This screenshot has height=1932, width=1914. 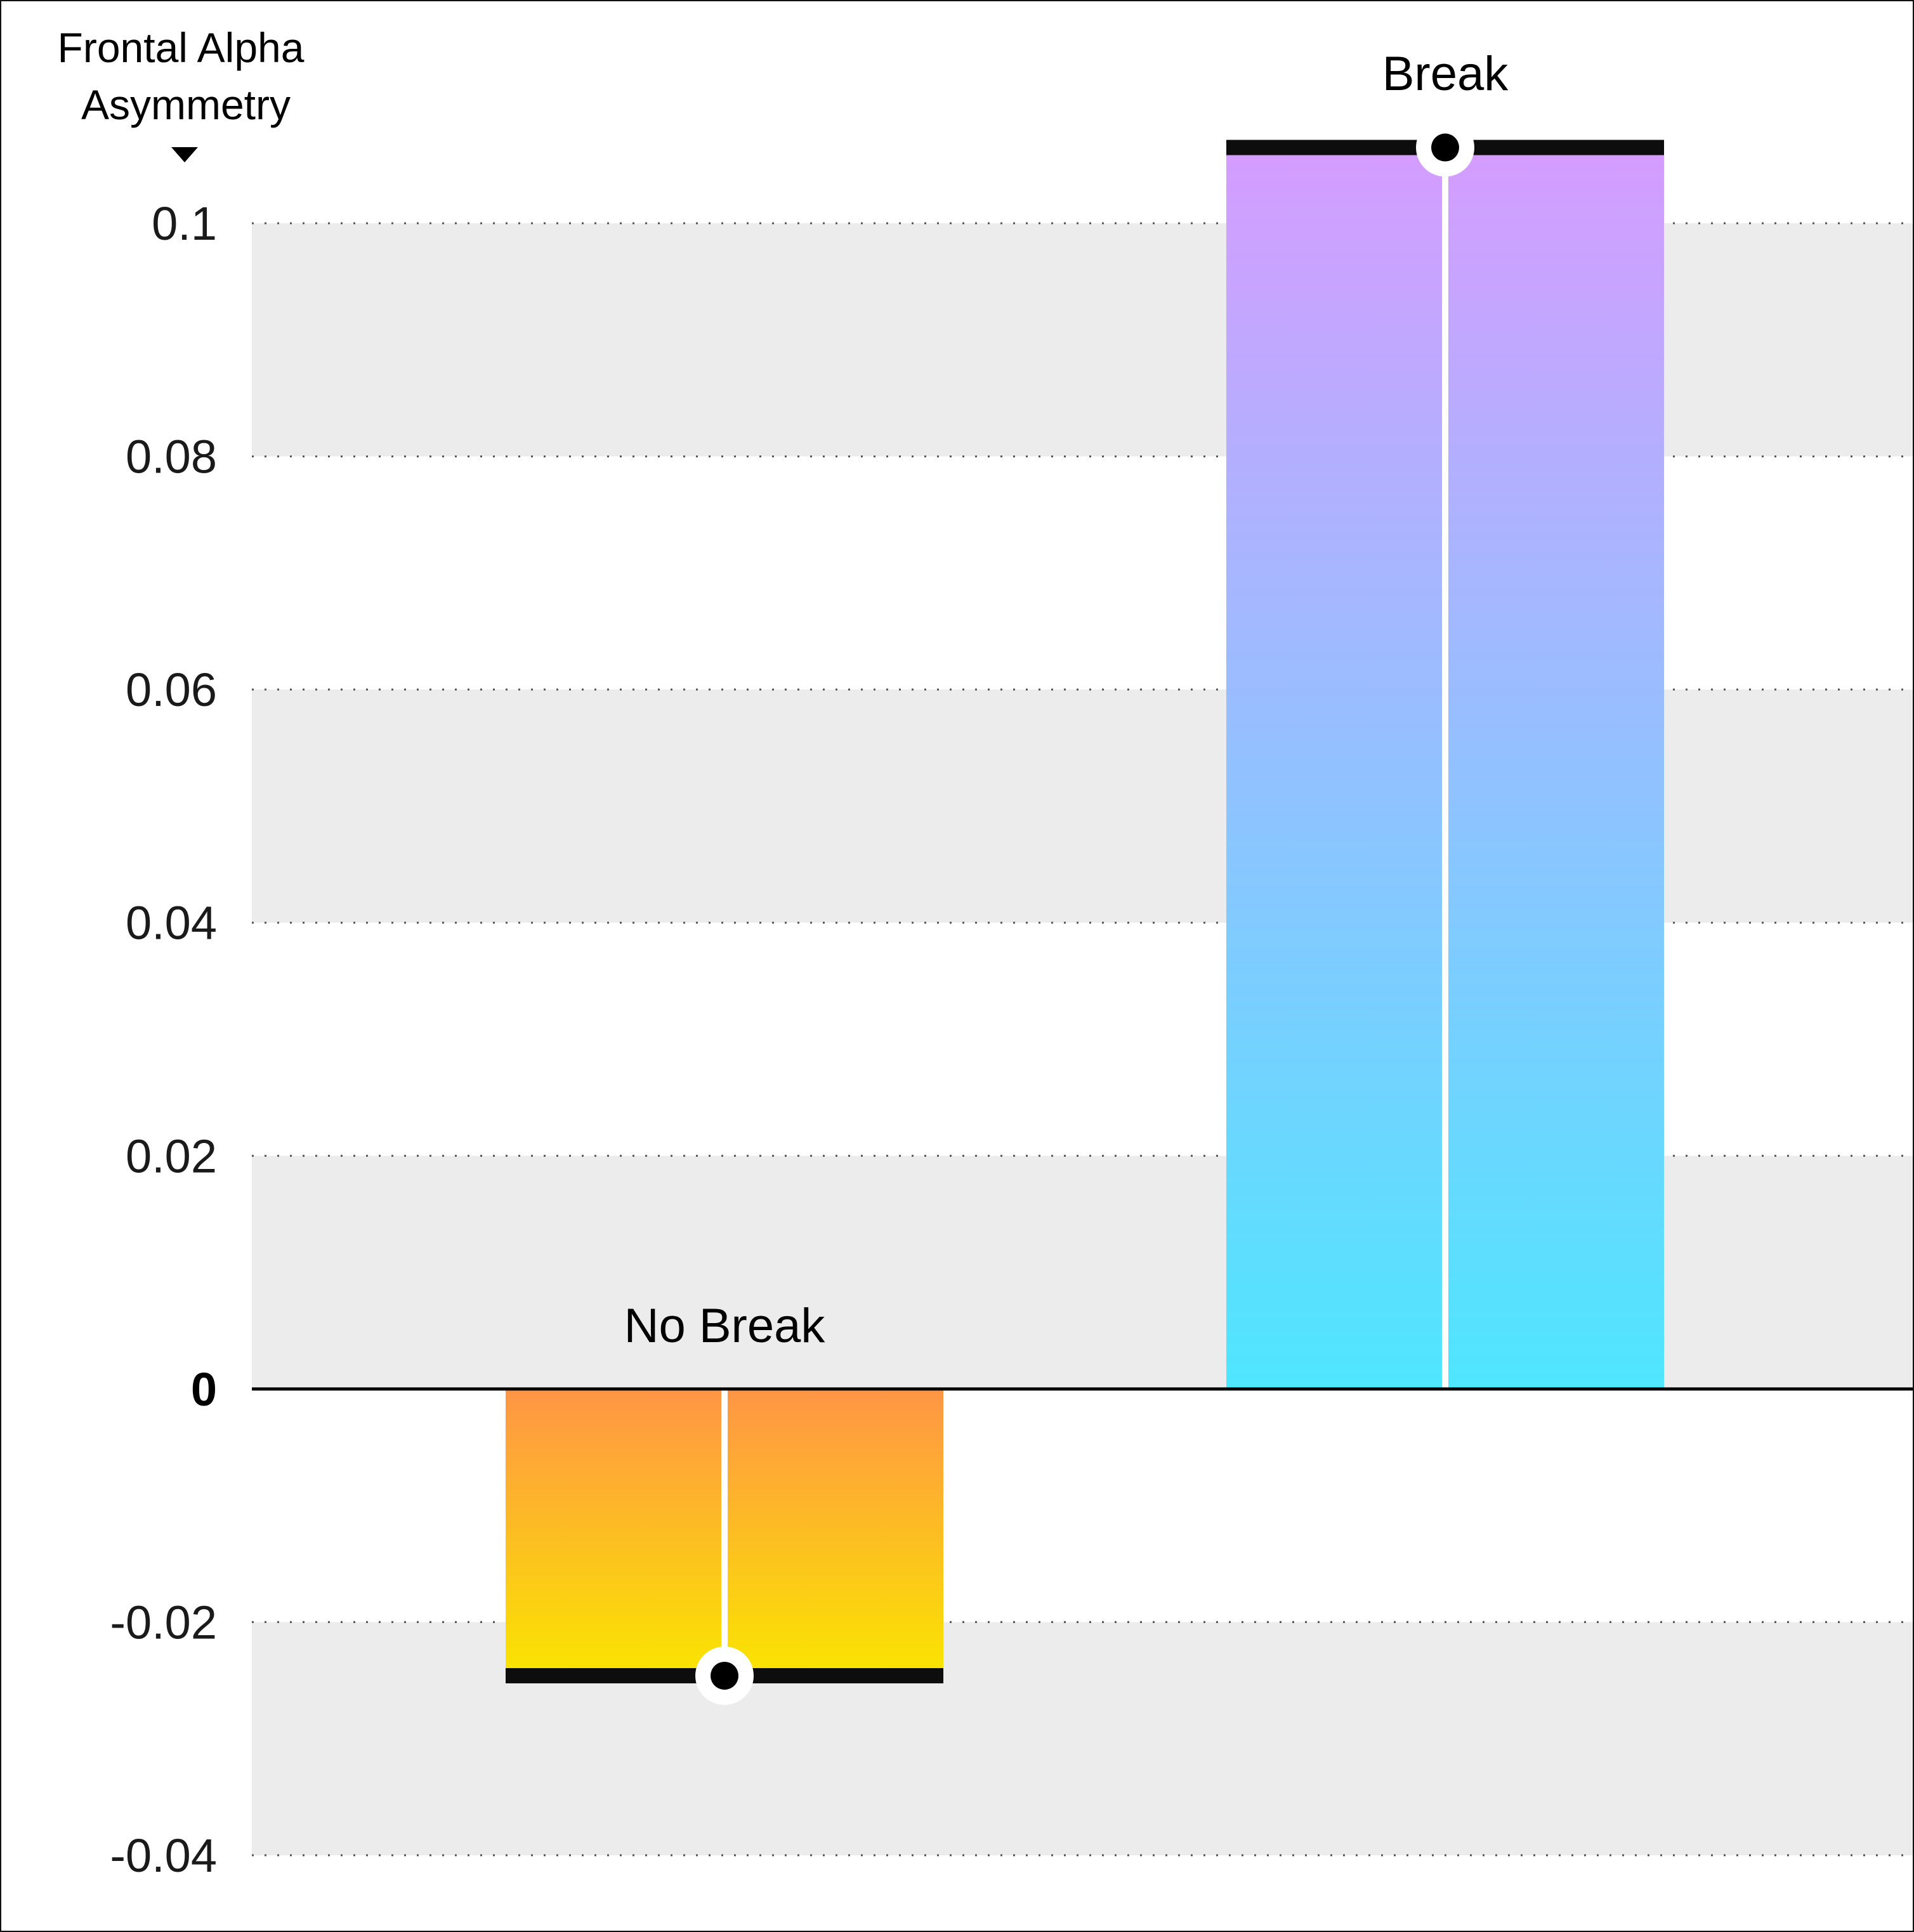 What do you see at coordinates (204, 1389) in the screenshot?
I see `y-tick-label: 0` at bounding box center [204, 1389].